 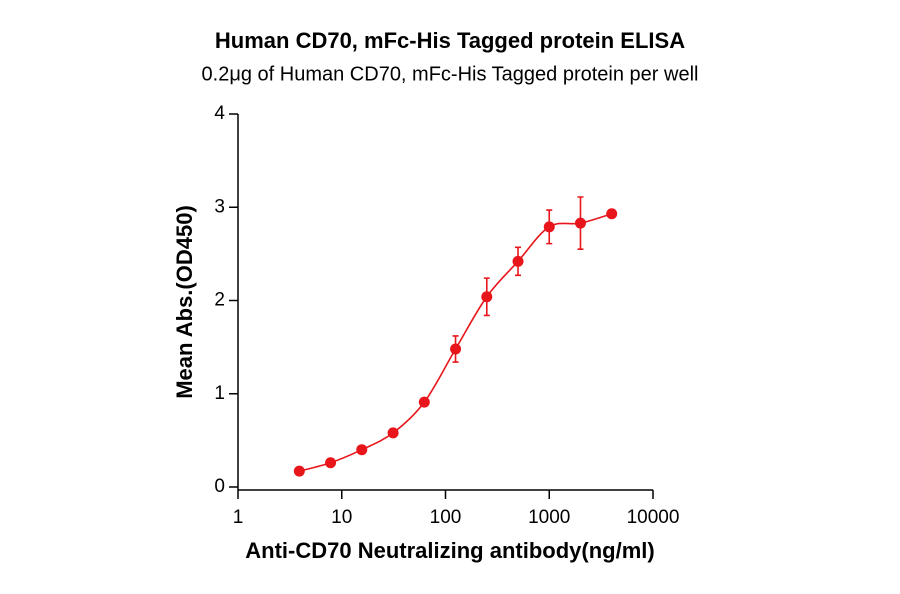 What do you see at coordinates (450, 40) in the screenshot?
I see `chart-title: Human CD70, mFc-His Tagged protein ELISA` at bounding box center [450, 40].